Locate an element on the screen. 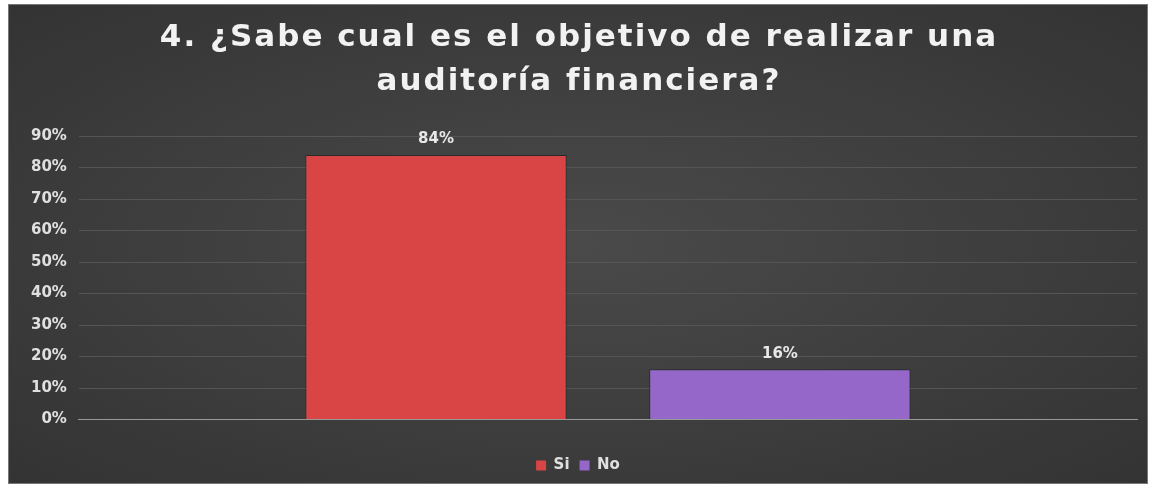 The image size is (1156, 489). y-tick-label: 40% is located at coordinates (49, 292).